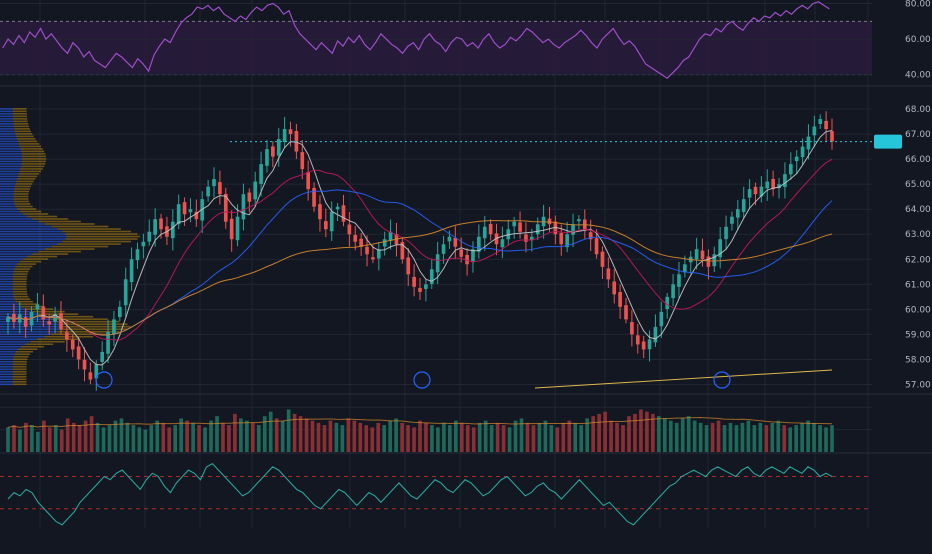  Describe the element at coordinates (436, 429) in the screenshot. I see `volume-pane` at that location.